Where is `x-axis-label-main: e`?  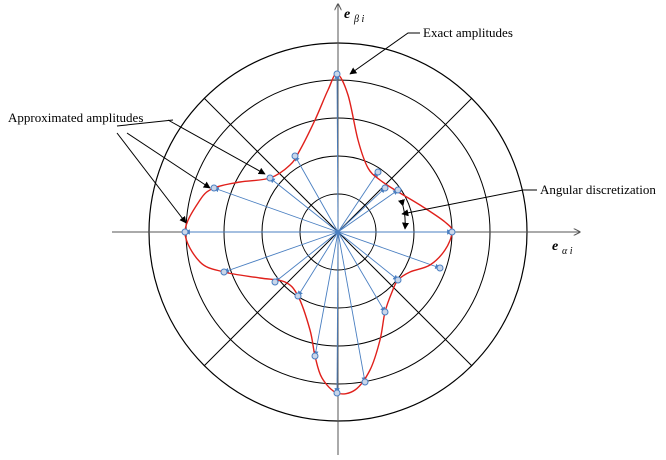
x-axis-label-main: e is located at coordinates (555, 246).